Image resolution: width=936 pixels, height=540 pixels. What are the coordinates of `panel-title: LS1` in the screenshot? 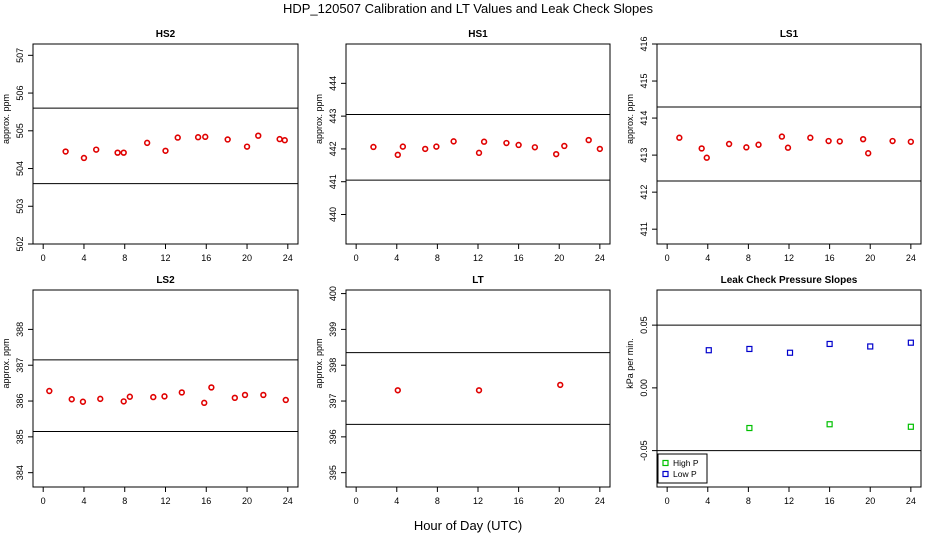 It's located at (789, 34).